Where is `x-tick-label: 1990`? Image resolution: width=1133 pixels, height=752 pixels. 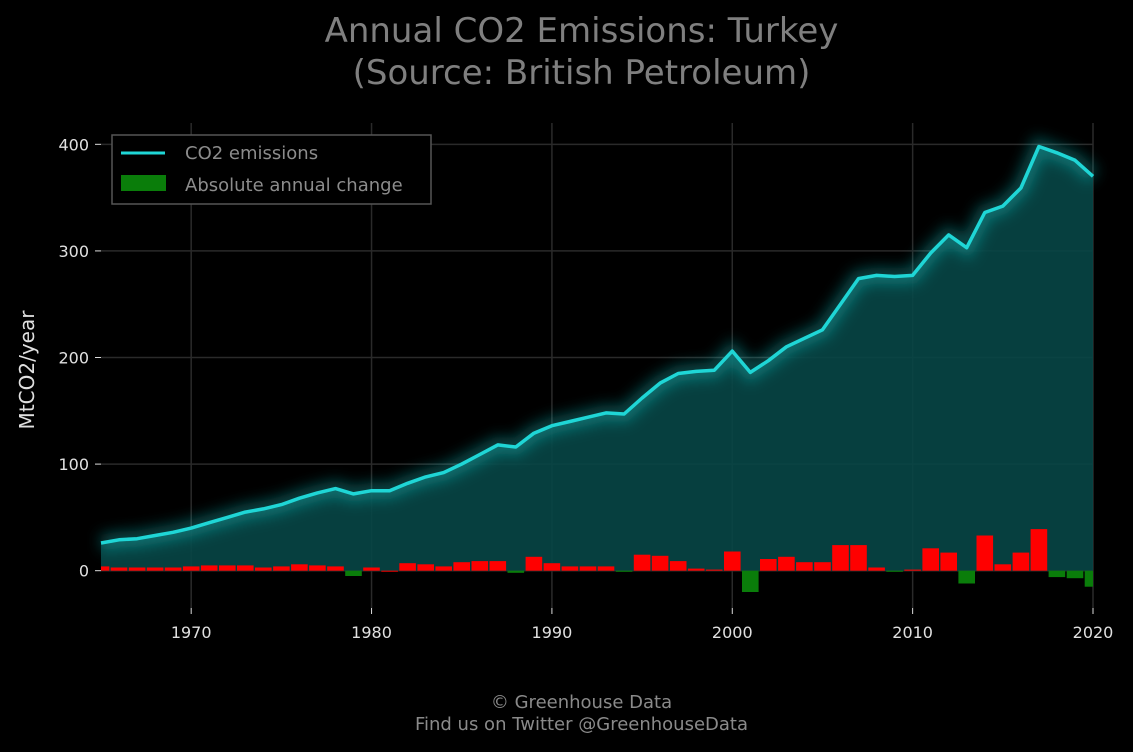
x-tick-label: 1990 is located at coordinates (552, 632).